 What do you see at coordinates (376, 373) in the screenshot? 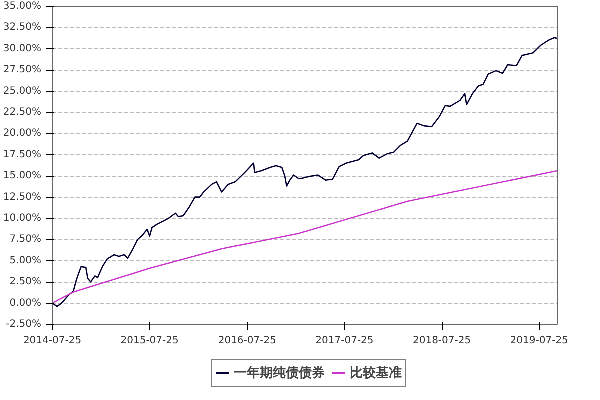
I see `legend-label: 比较基准` at bounding box center [376, 373].